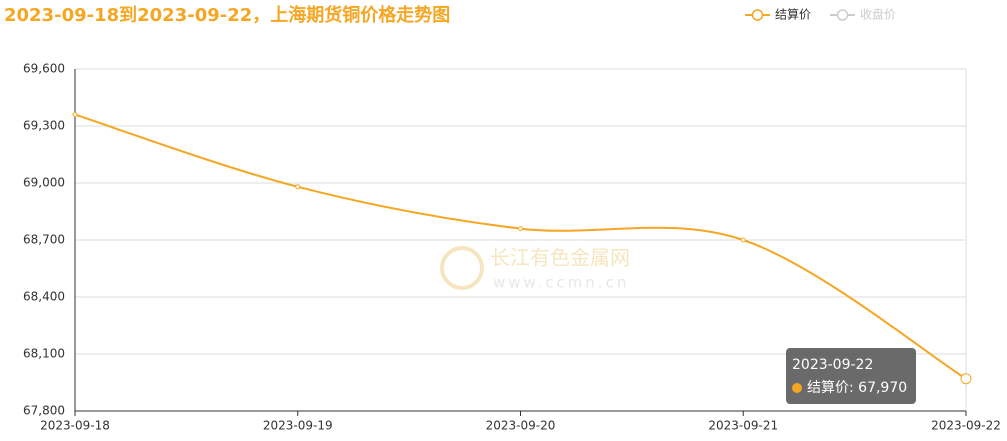  Describe the element at coordinates (857, 388) in the screenshot. I see `tooltip-text: 结算价: 67,970` at that location.